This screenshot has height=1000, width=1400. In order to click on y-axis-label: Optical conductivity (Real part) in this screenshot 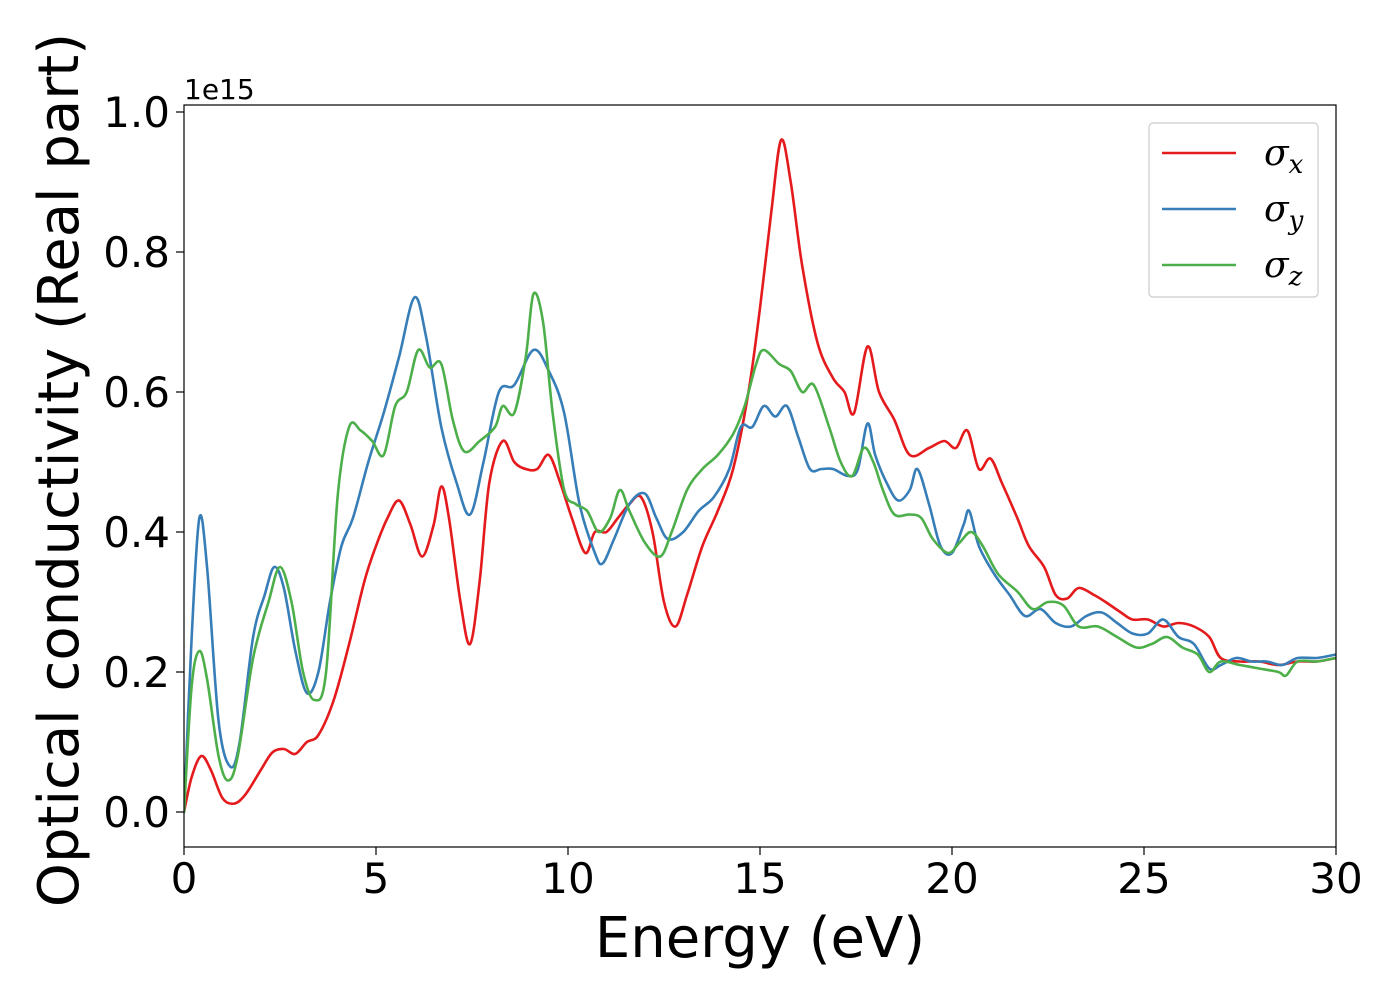, I will do `click(59, 470)`.